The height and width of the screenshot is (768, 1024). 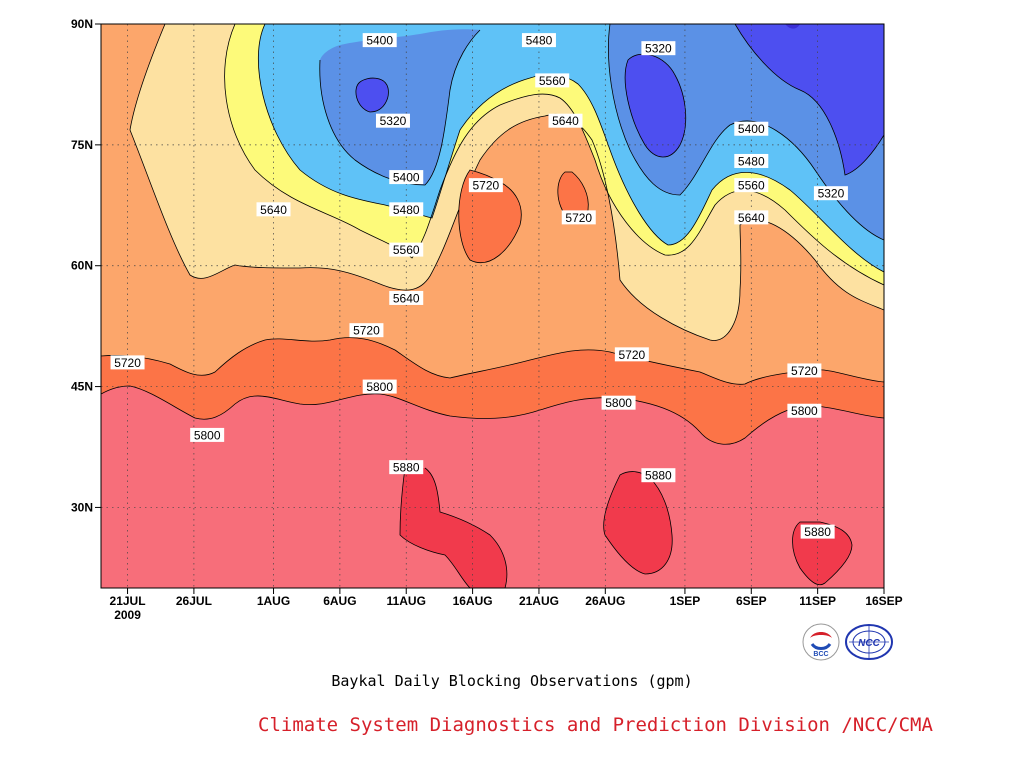 What do you see at coordinates (82, 145) in the screenshot?
I see `y-tick-label: 75N` at bounding box center [82, 145].